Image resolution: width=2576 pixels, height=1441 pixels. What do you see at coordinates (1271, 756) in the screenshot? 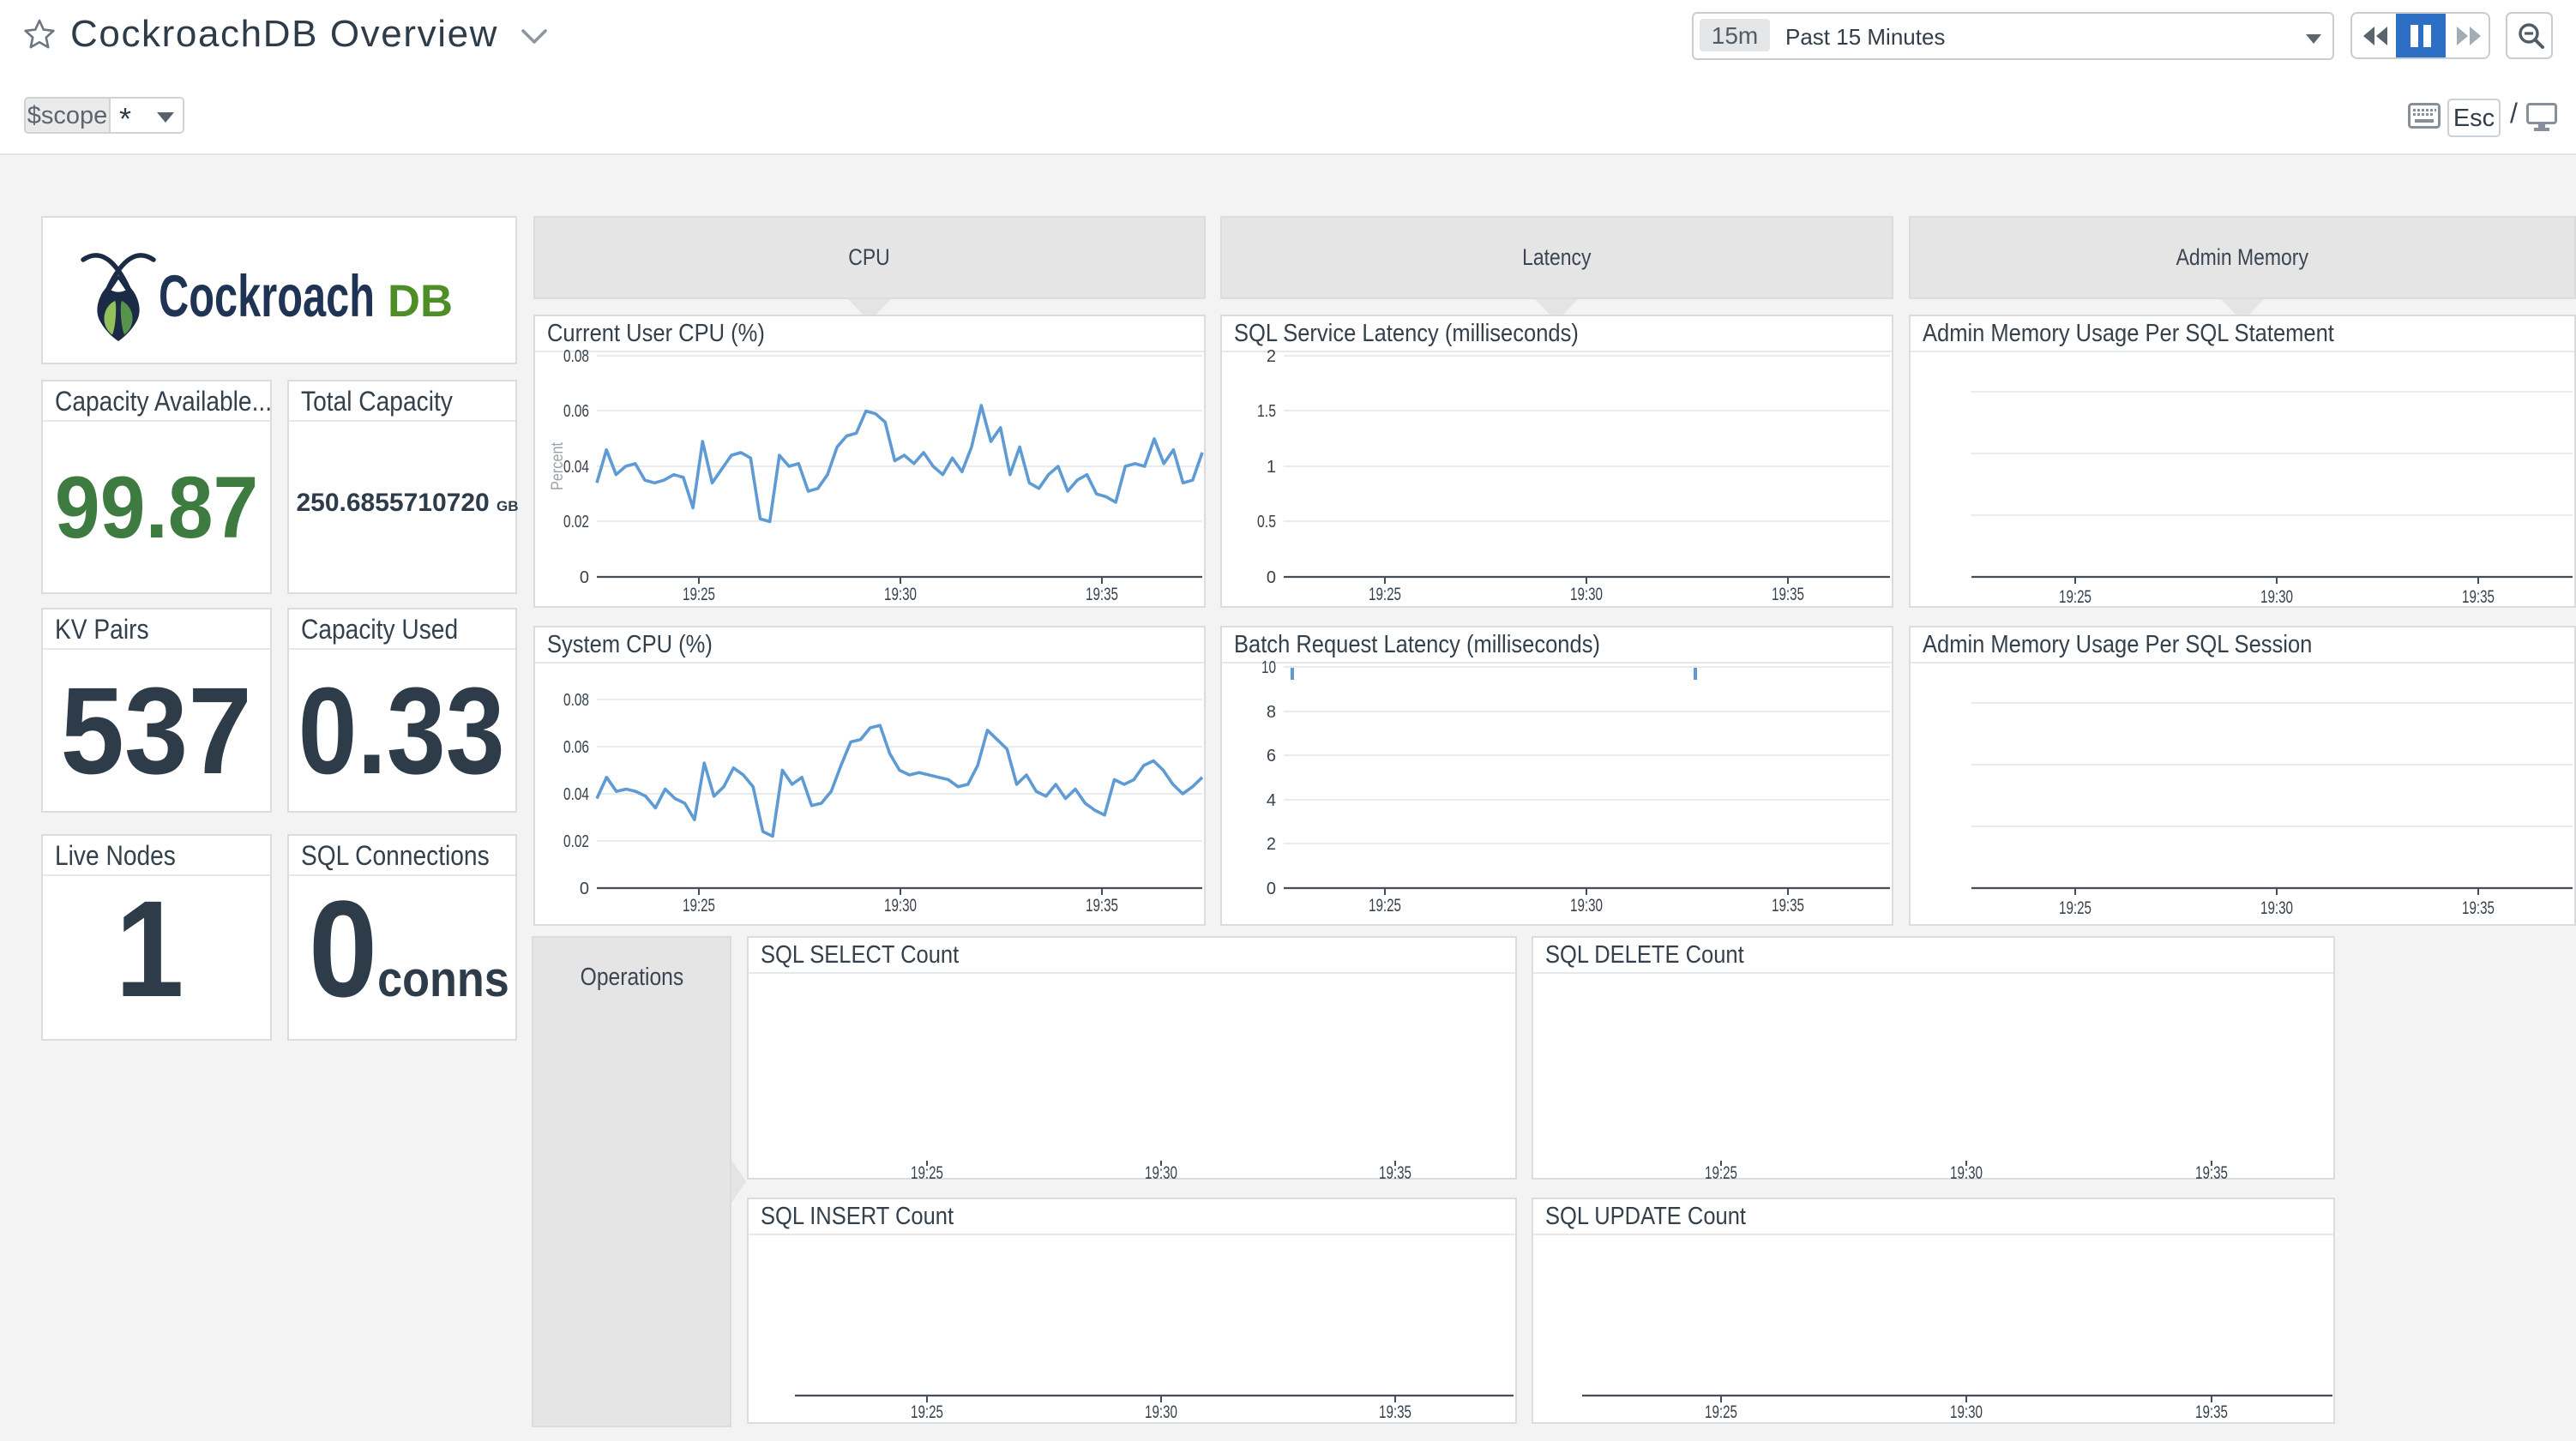
I see `svg-text: 6` at bounding box center [1271, 756].